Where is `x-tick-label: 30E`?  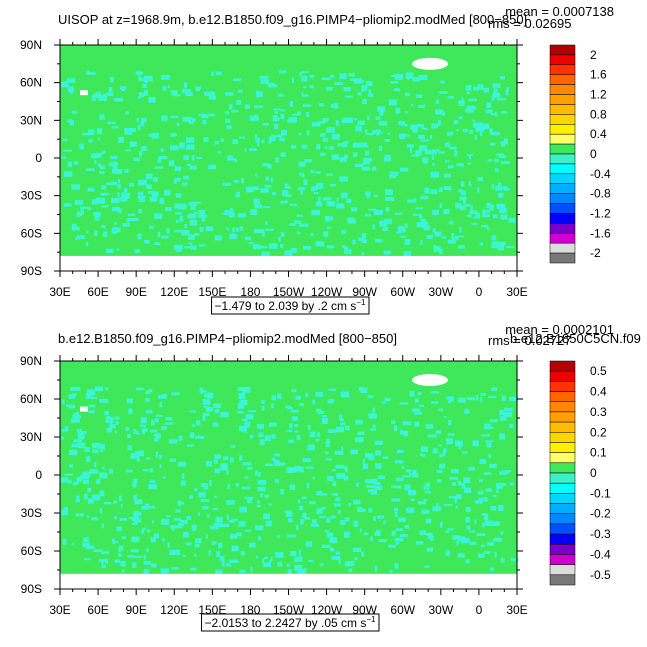 x-tick-label: 30E is located at coordinates (59, 610).